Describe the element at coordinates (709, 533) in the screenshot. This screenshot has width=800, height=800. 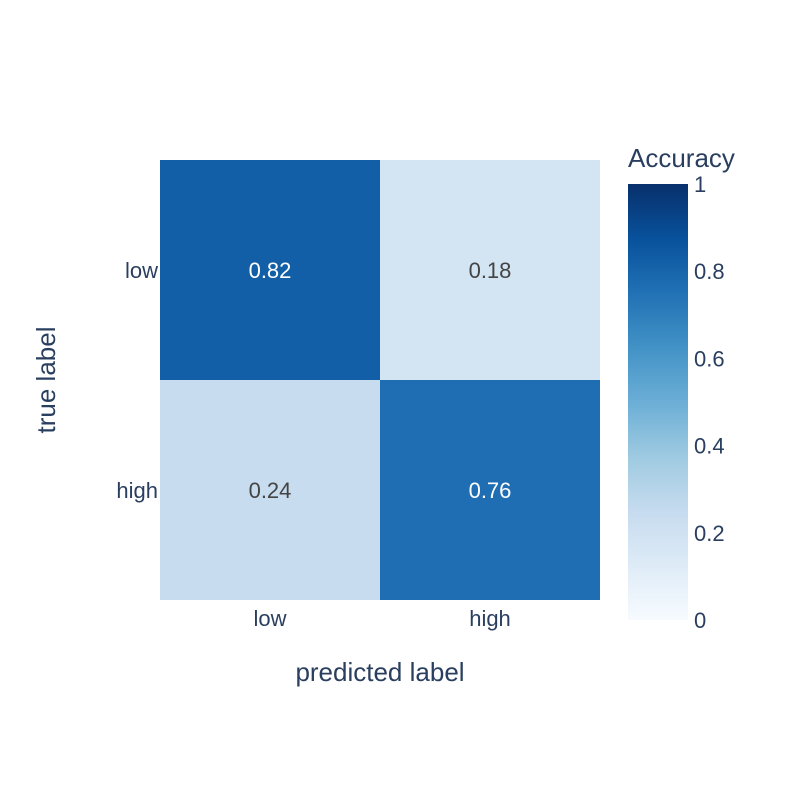
I see `colorbar-tick-label: 0.2` at that location.